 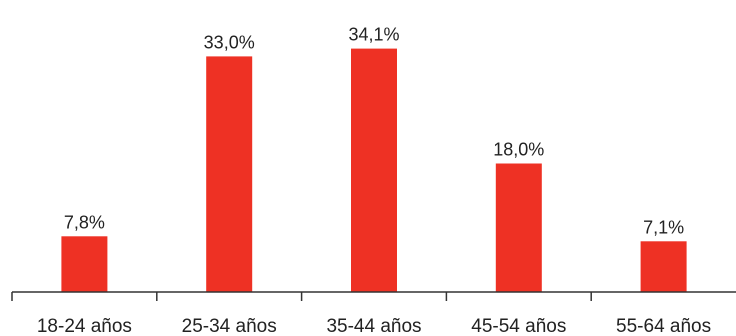 What do you see at coordinates (84, 222) in the screenshot?
I see `data-label-1: 7,8%` at bounding box center [84, 222].